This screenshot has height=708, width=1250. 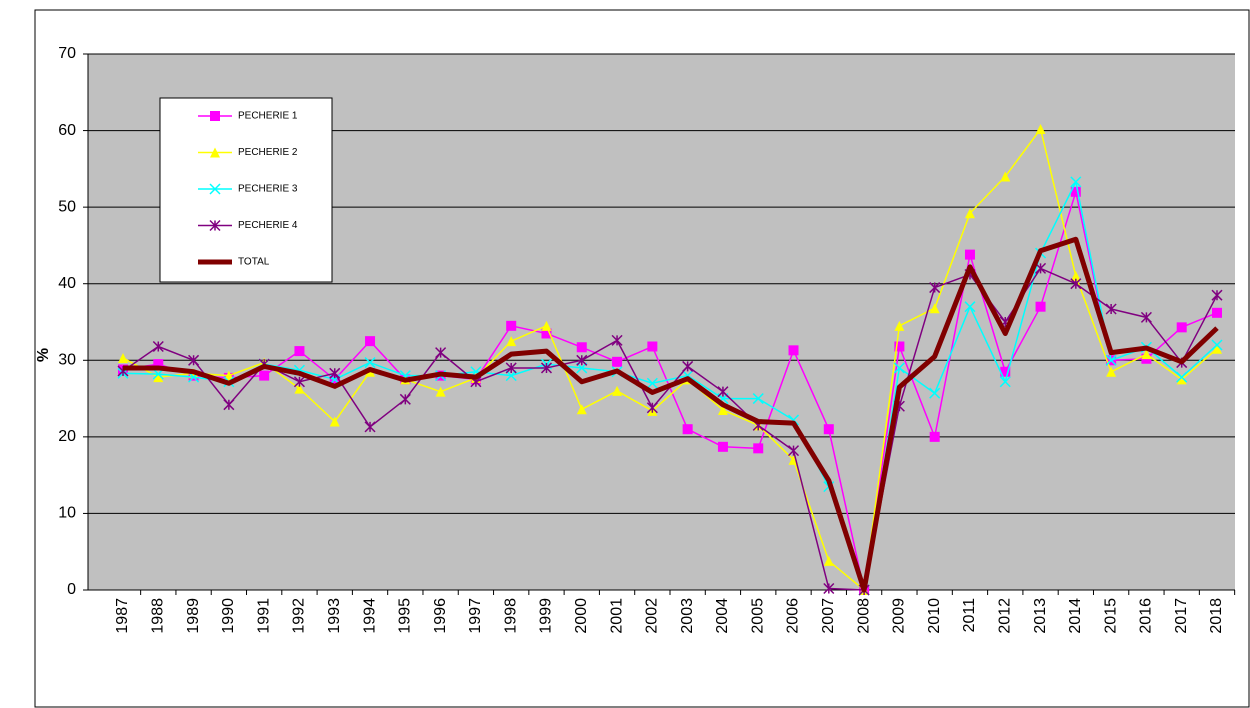 I want to click on y-tick-label: 20, so click(x=67, y=436).